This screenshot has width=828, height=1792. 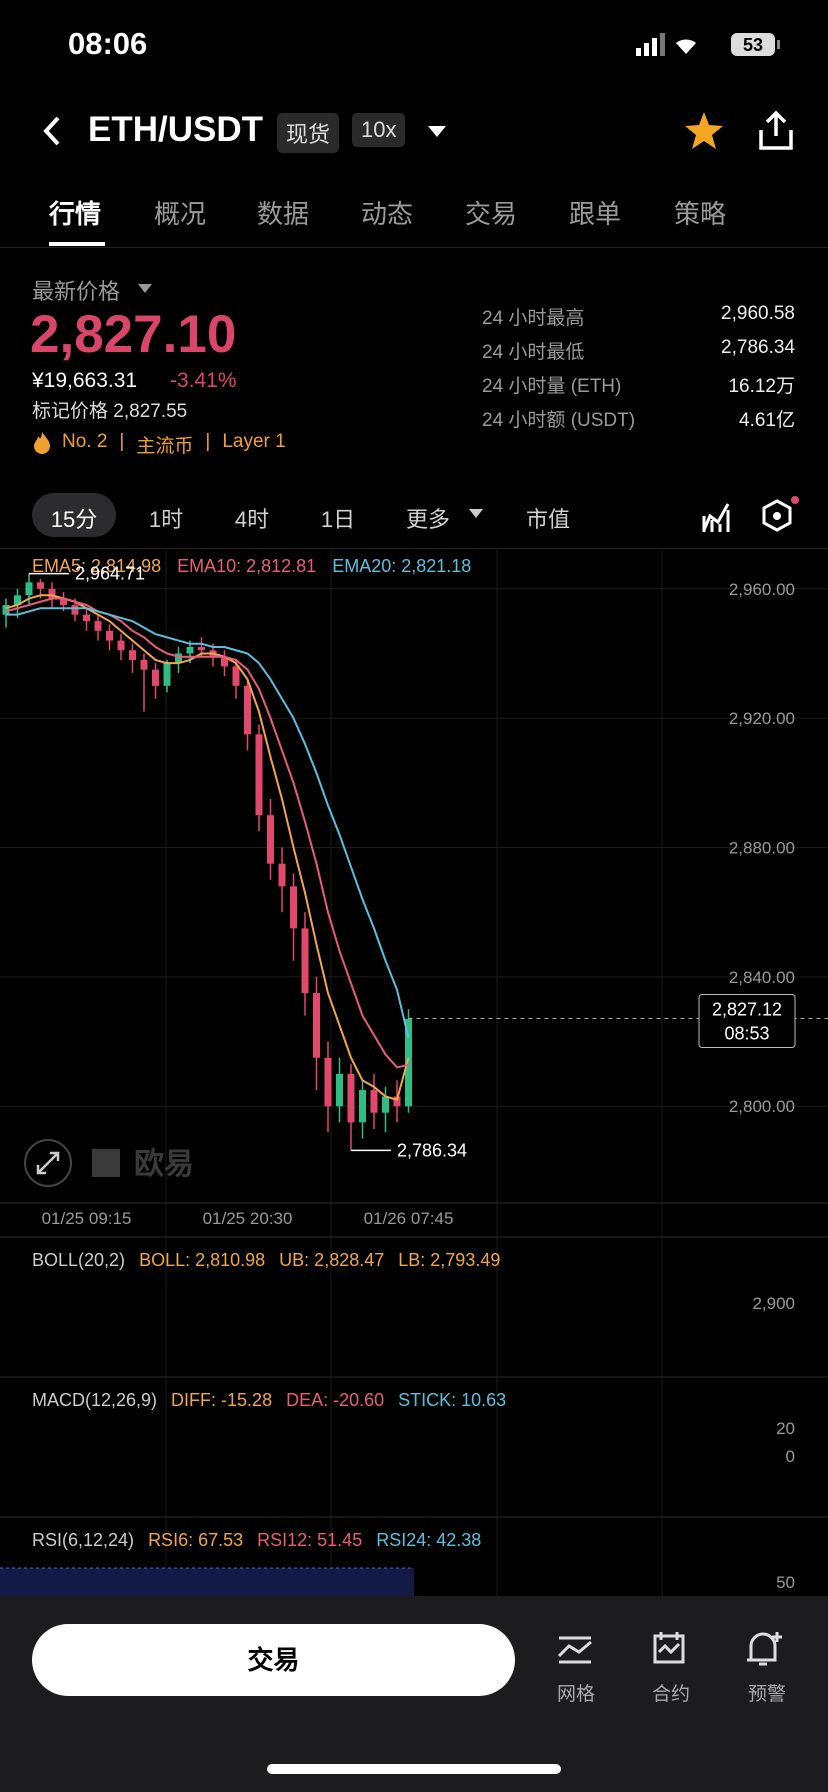 I want to click on more-dropdown, so click(x=476, y=514).